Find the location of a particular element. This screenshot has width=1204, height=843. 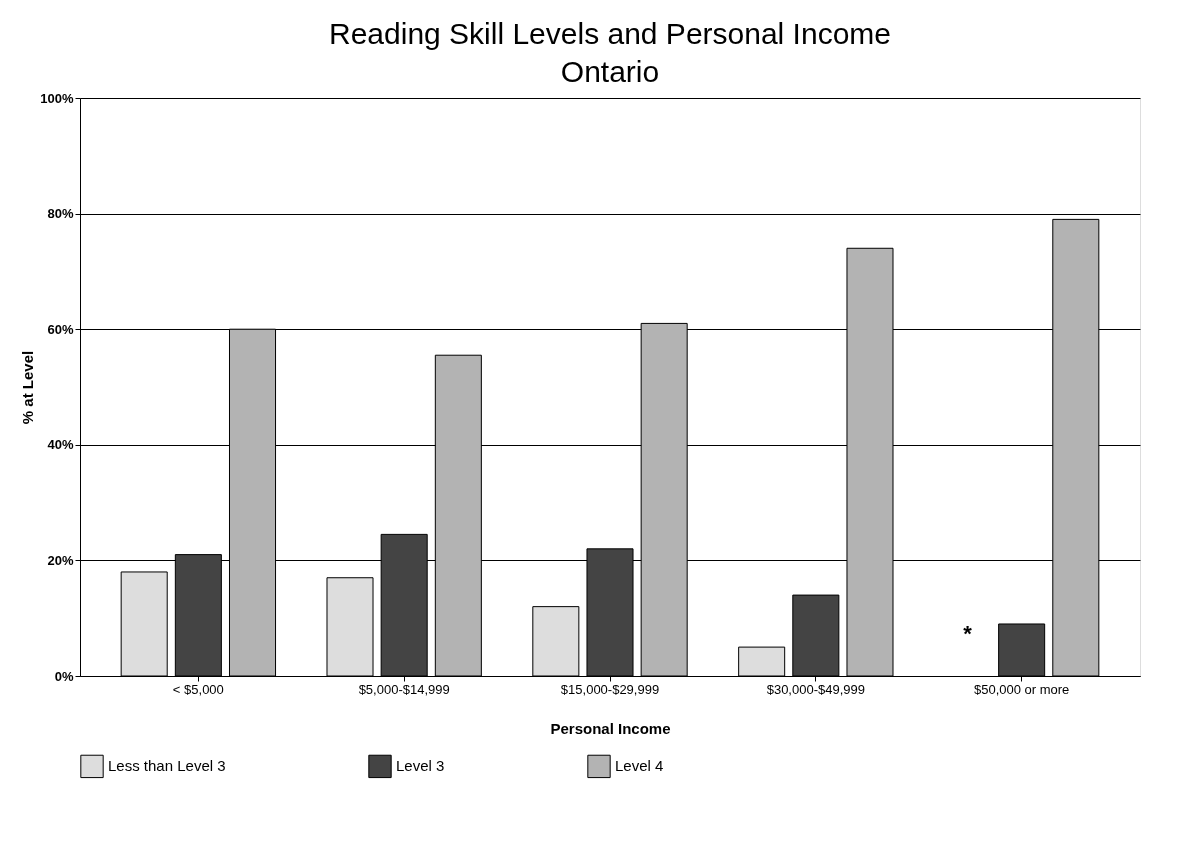

x-tick-label: $50,000 or more is located at coordinates (1021, 689).